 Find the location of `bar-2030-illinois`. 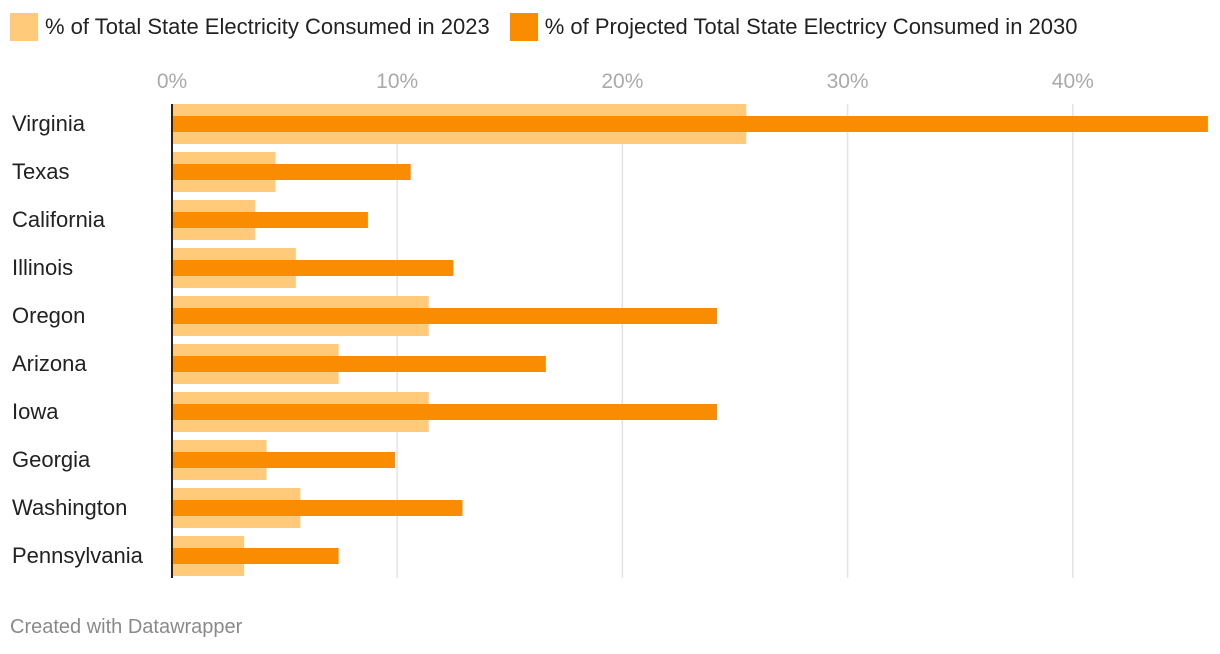

bar-2030-illinois is located at coordinates (313, 268).